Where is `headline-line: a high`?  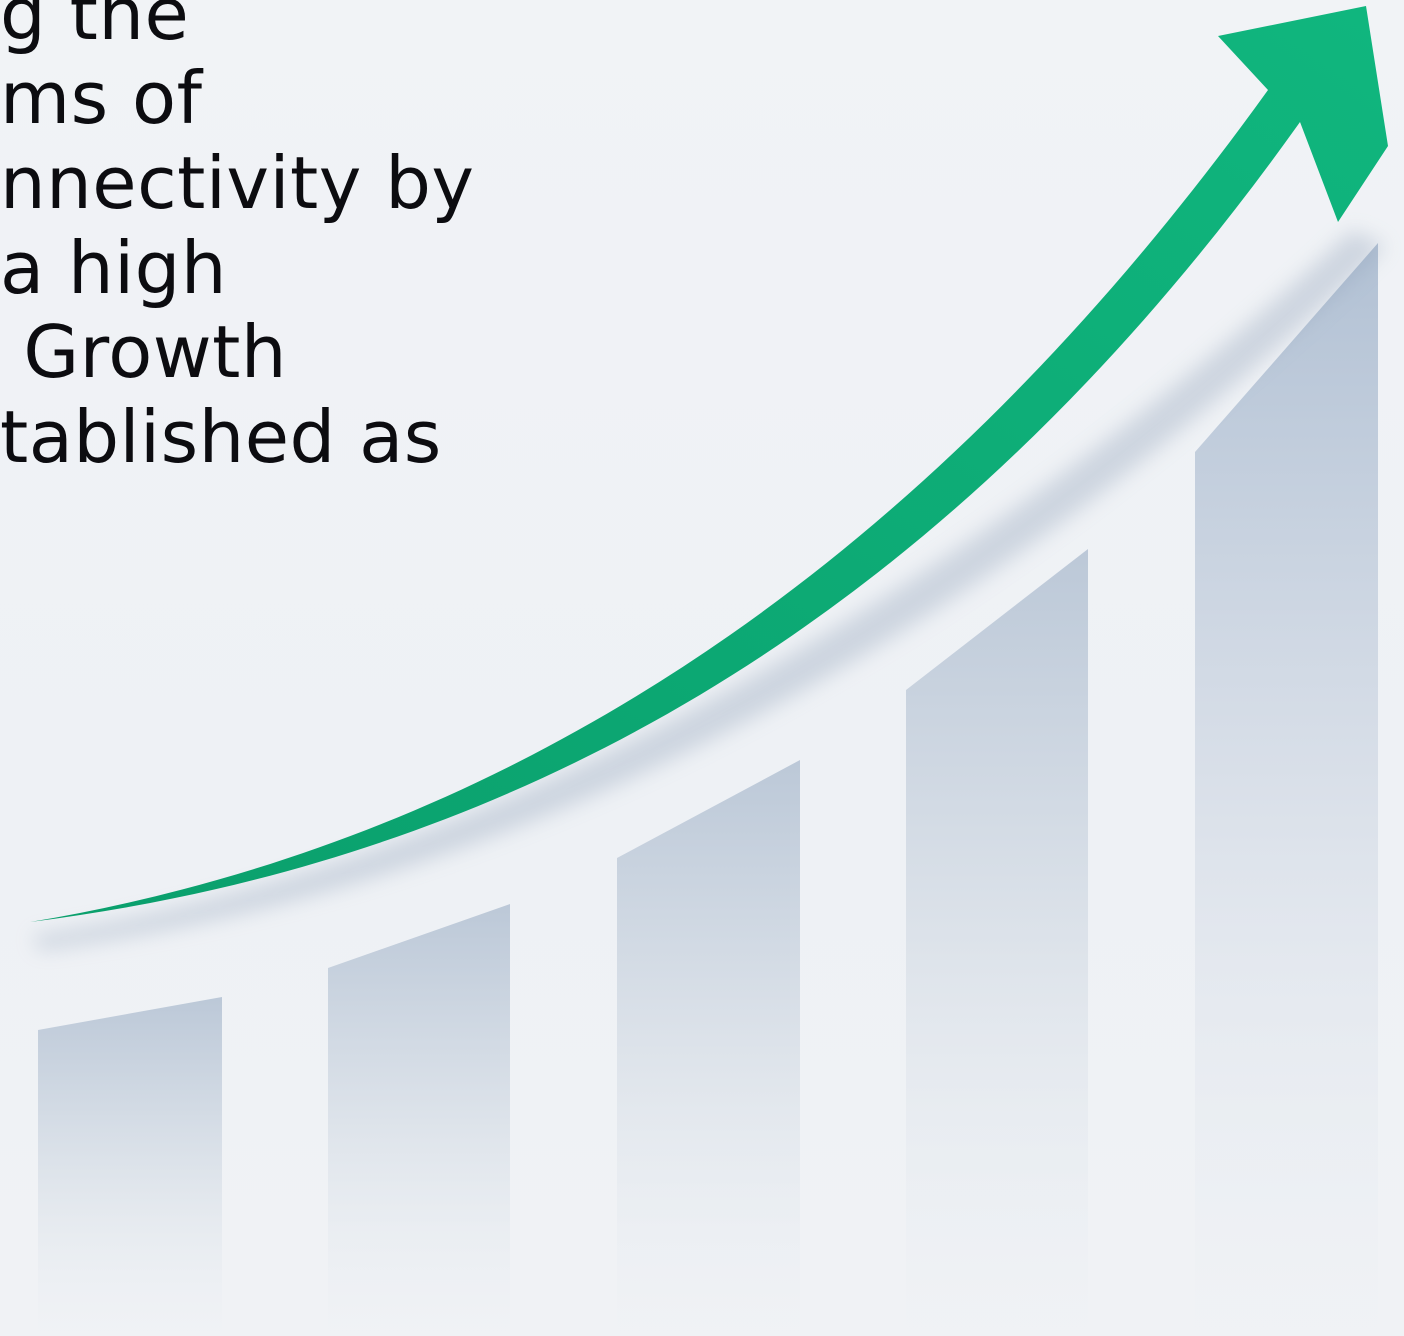 headline-line: a high is located at coordinates (113, 268).